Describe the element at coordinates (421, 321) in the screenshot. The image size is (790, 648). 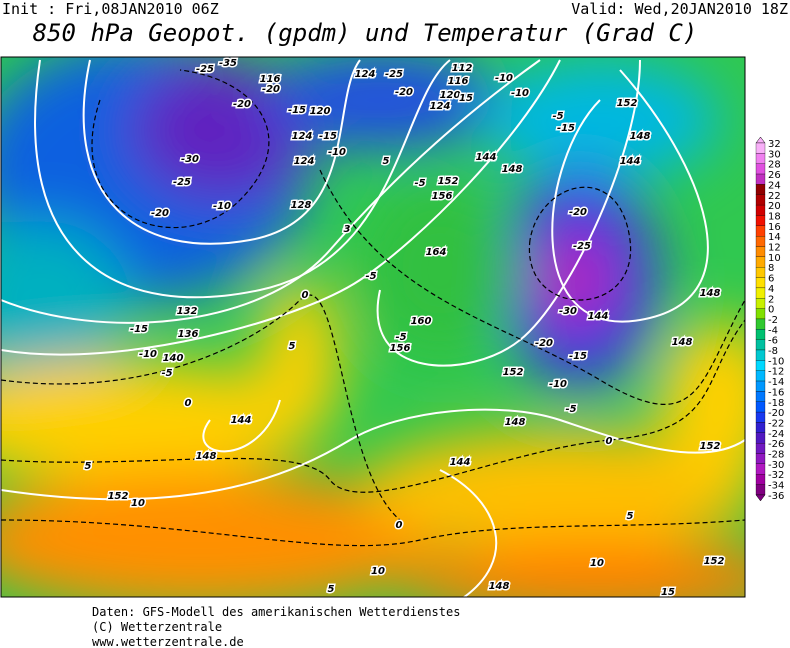
I see `contour-label: 160` at that location.